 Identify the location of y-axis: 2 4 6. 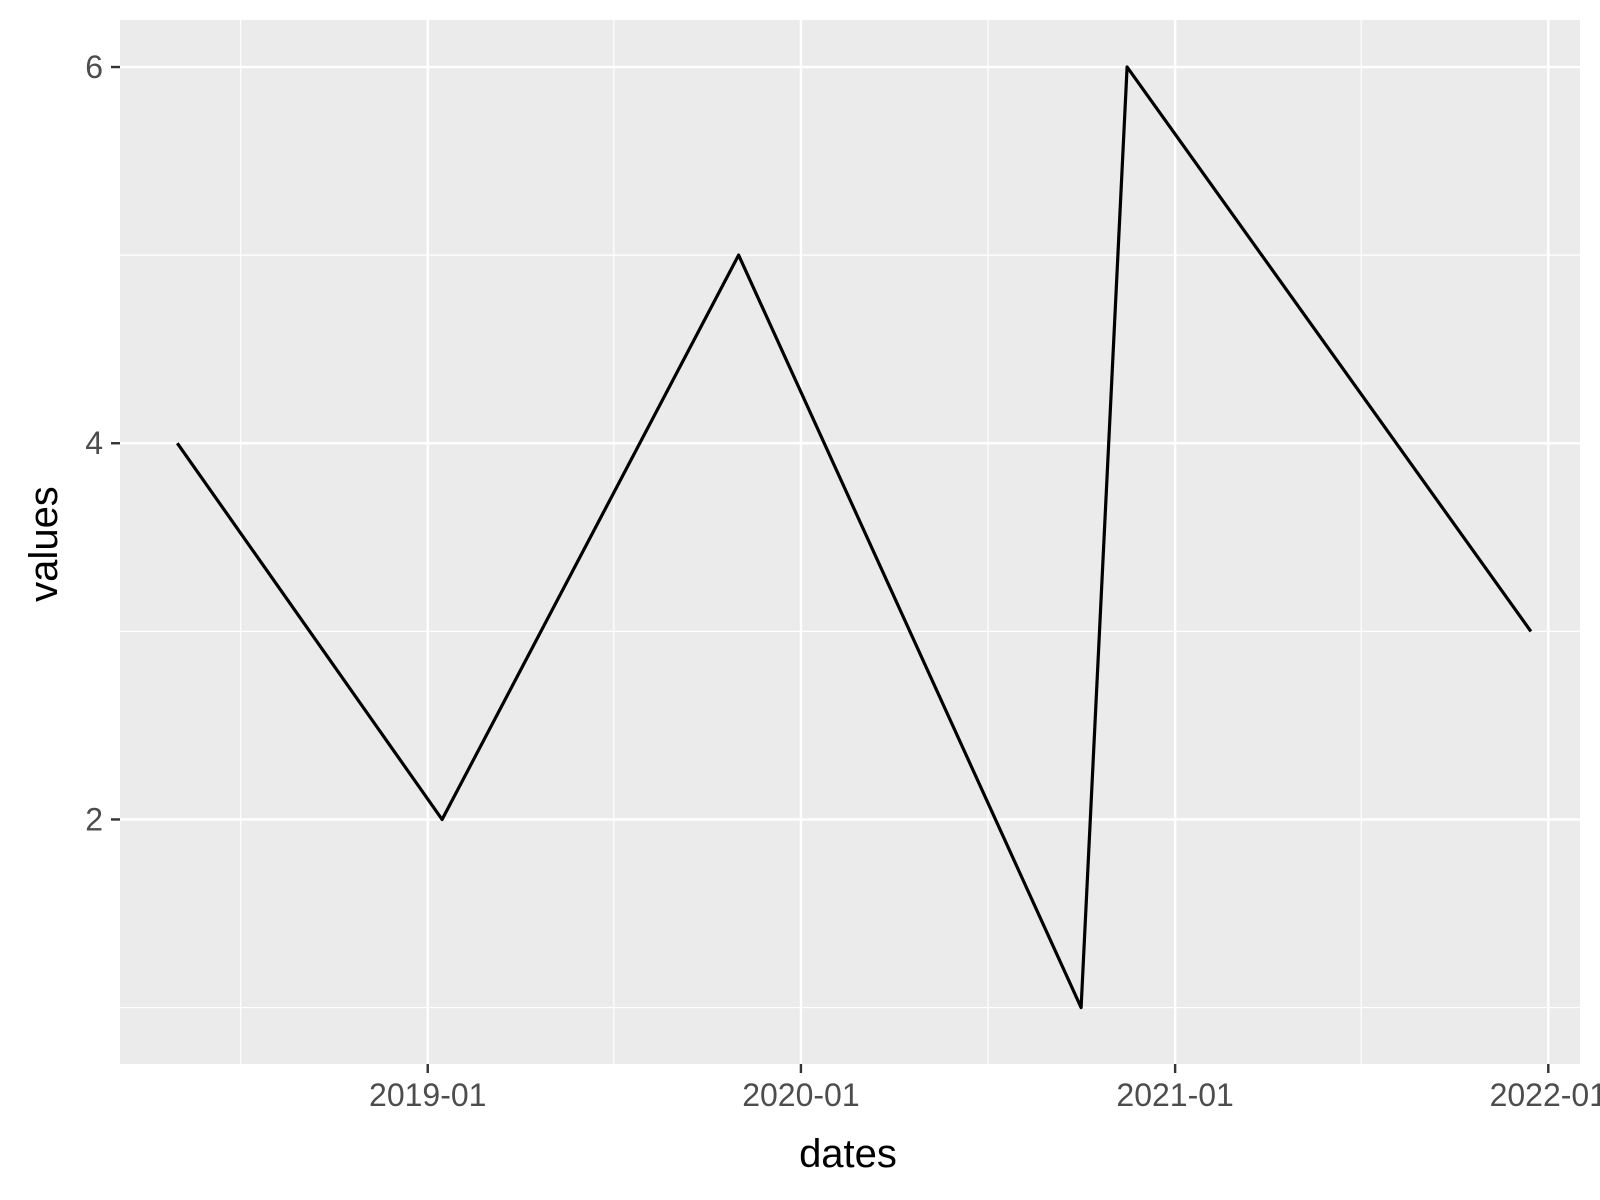
(102, 443).